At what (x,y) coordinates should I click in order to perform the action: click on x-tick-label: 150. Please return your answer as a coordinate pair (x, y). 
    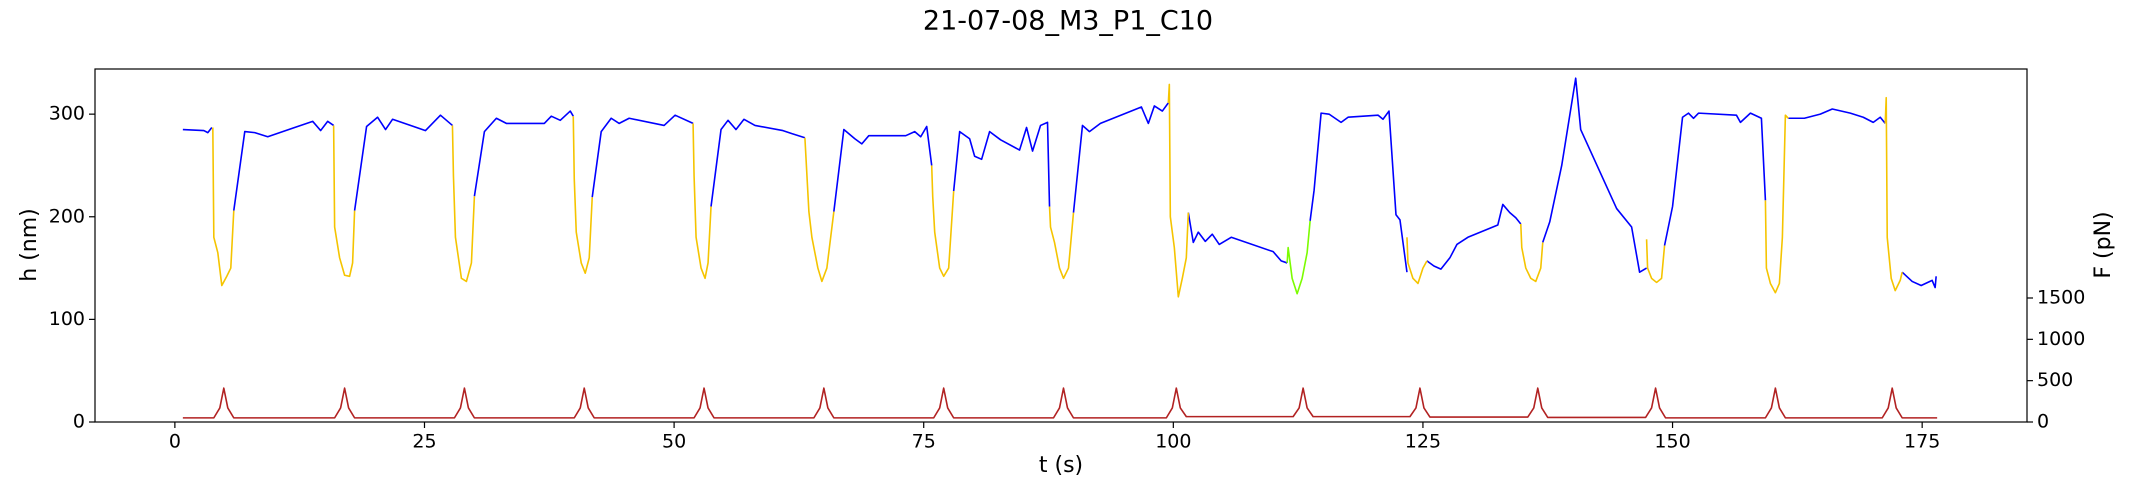
    Looking at the image, I should click on (1672, 442).